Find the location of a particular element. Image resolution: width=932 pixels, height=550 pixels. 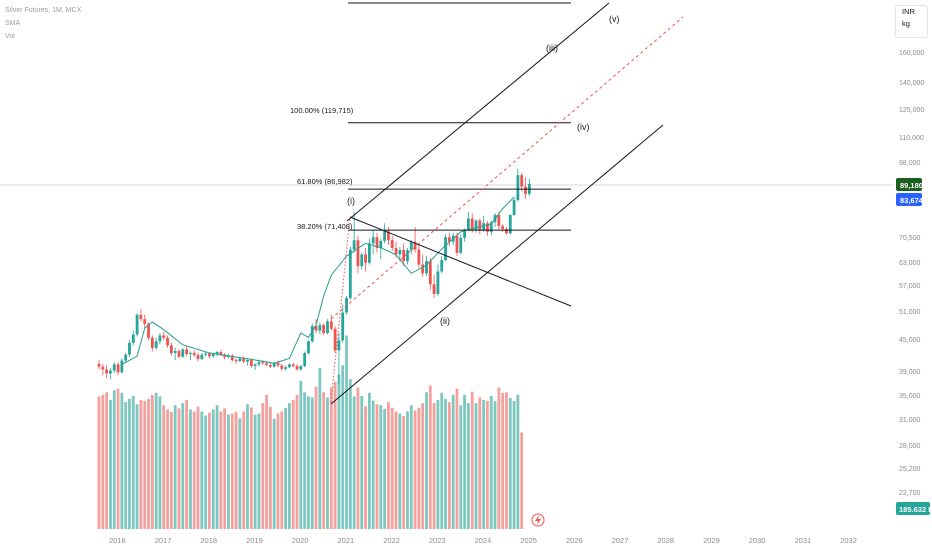

year-tick-label: 2029 is located at coordinates (711, 540).